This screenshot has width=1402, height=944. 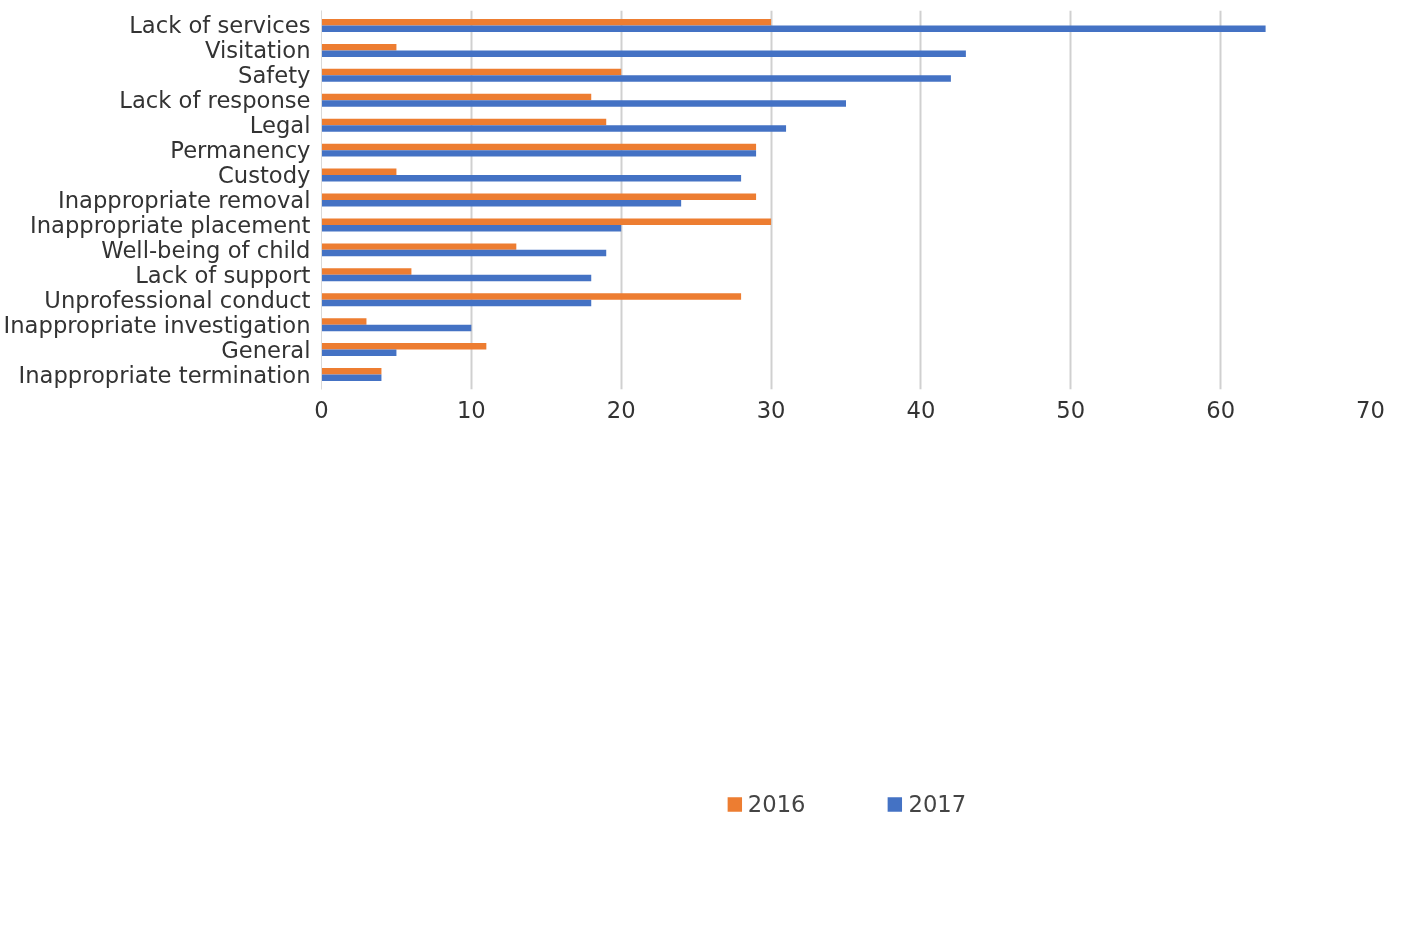 I want to click on y-tick-label: Lack of response, so click(x=215, y=100).